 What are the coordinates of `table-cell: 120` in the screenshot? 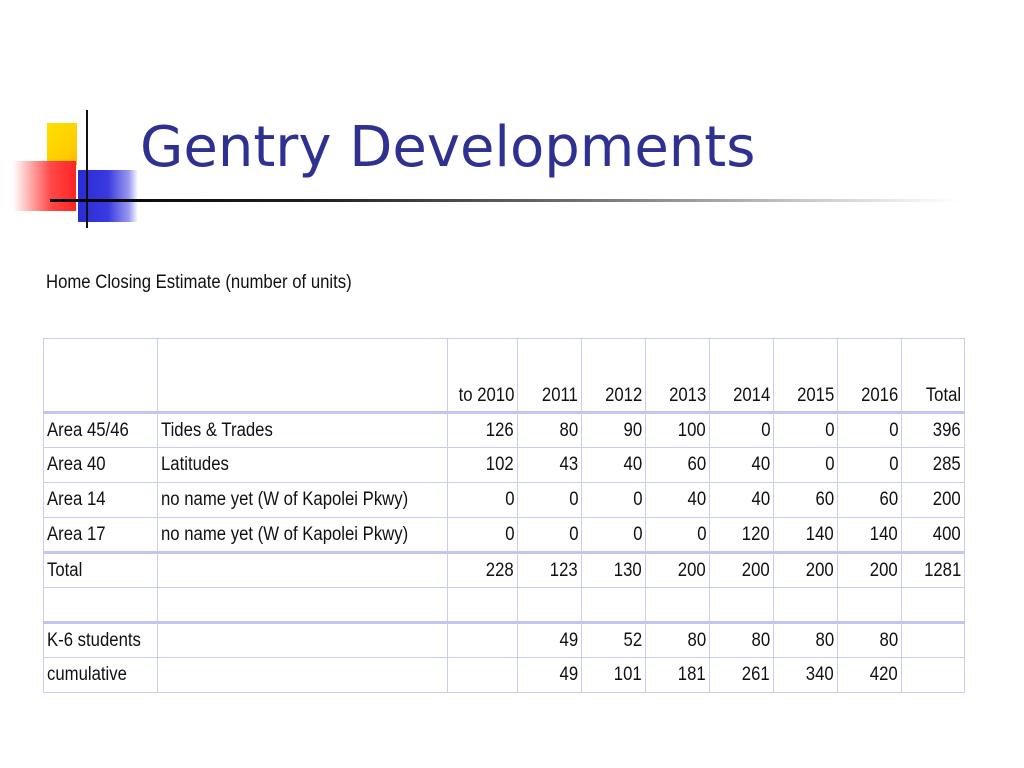 It's located at (742, 535).